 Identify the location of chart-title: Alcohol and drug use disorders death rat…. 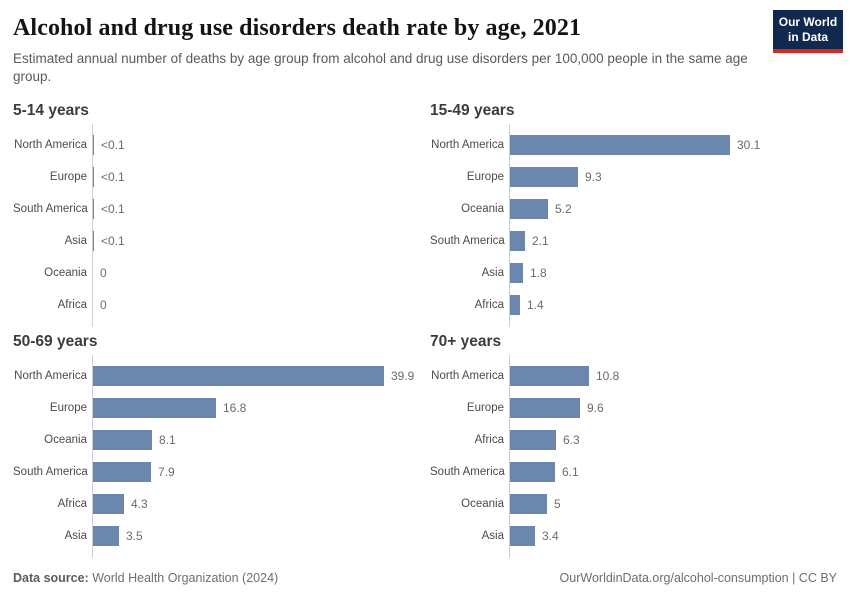
(297, 28).